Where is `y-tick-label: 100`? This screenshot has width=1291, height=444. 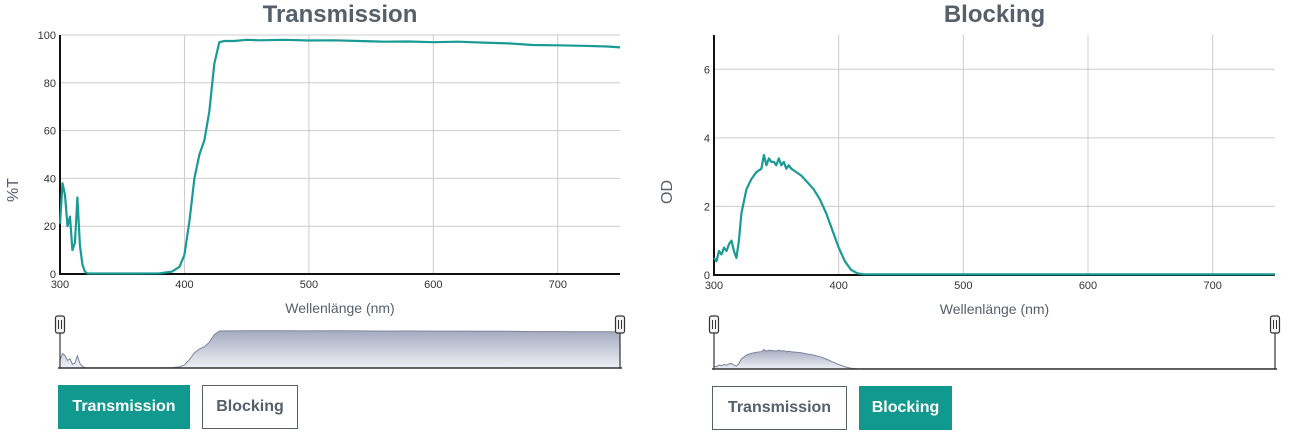 y-tick-label: 100 is located at coordinates (47, 36).